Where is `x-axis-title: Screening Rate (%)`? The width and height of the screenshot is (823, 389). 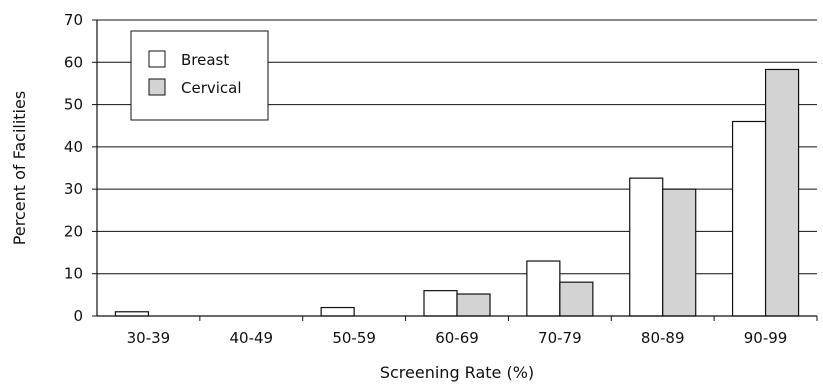 x-axis-title: Screening Rate (%) is located at coordinates (457, 372).